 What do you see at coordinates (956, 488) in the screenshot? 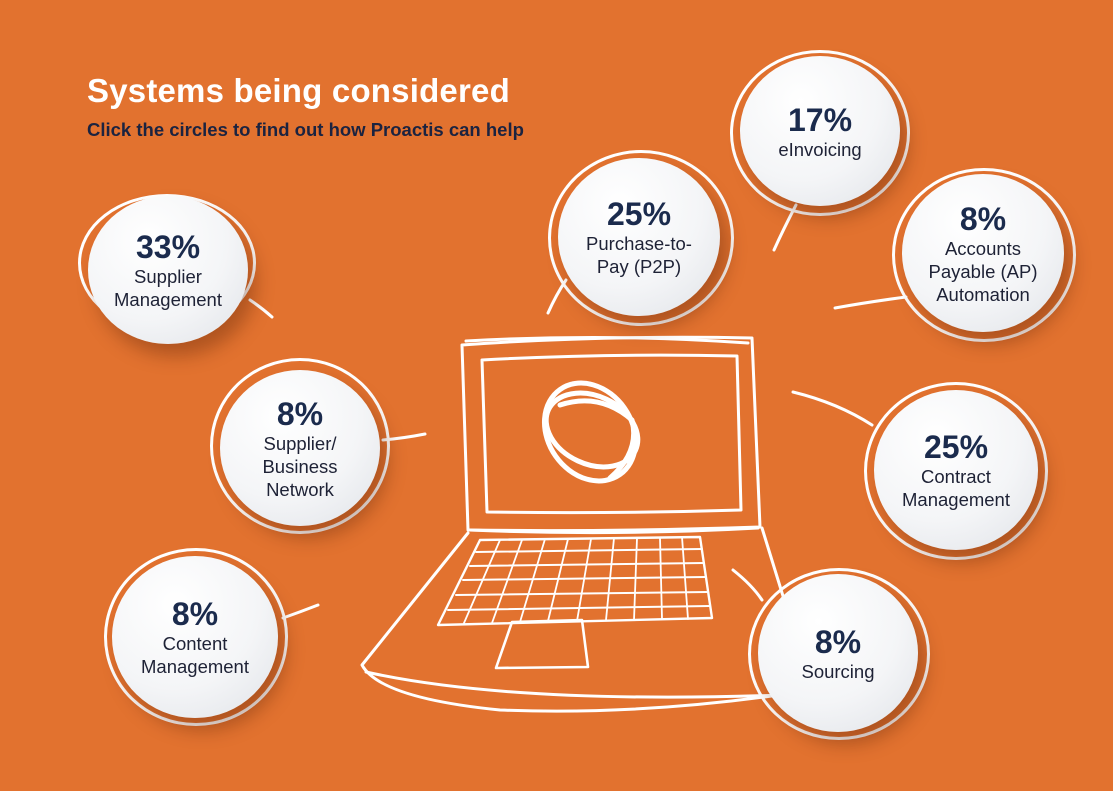
I see `system-label: Contract Management` at bounding box center [956, 488].